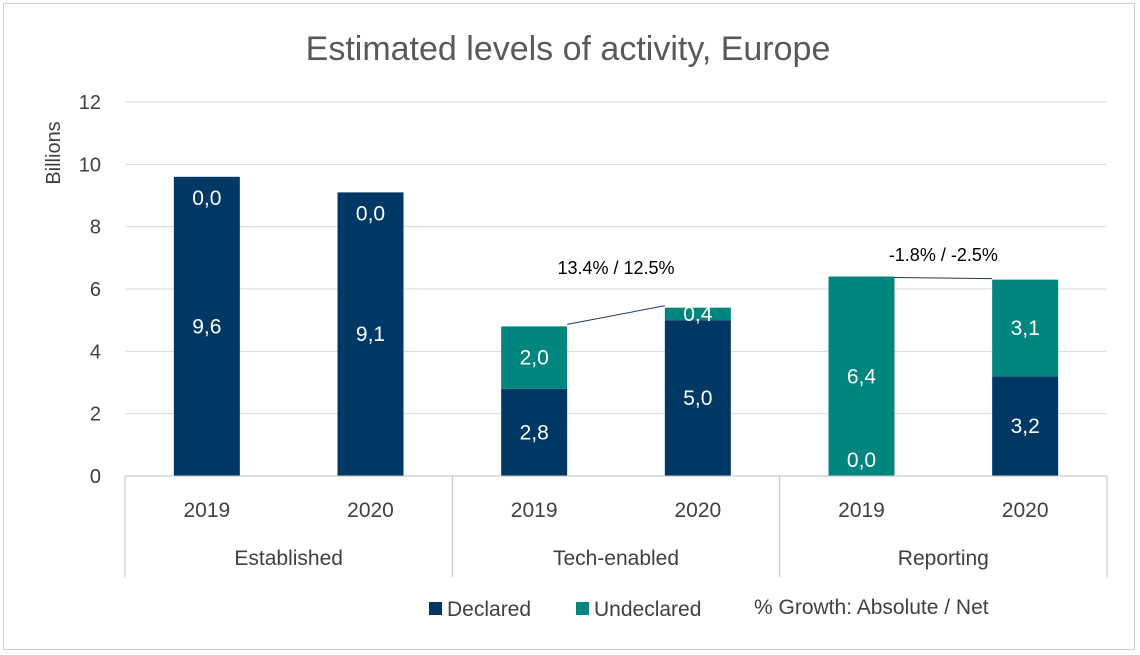 The height and width of the screenshot is (655, 1140). Describe the element at coordinates (615, 268) in the screenshot. I see `growth-annotation: 13.4% / 12.5%` at that location.